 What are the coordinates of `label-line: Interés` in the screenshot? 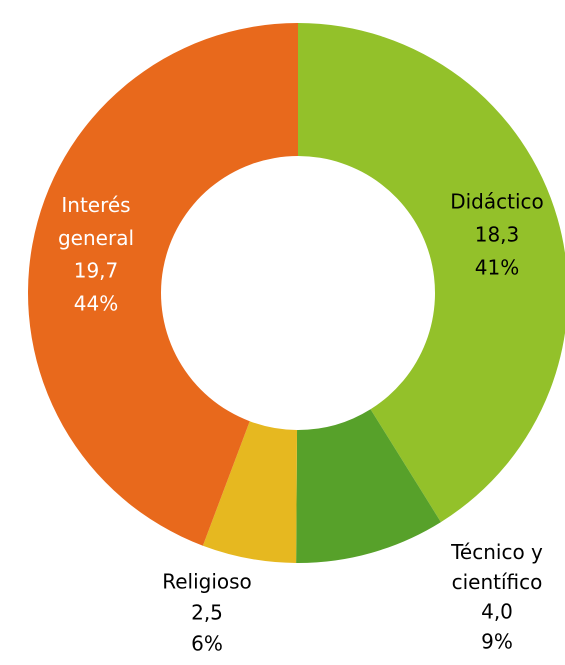 It's located at (95, 205).